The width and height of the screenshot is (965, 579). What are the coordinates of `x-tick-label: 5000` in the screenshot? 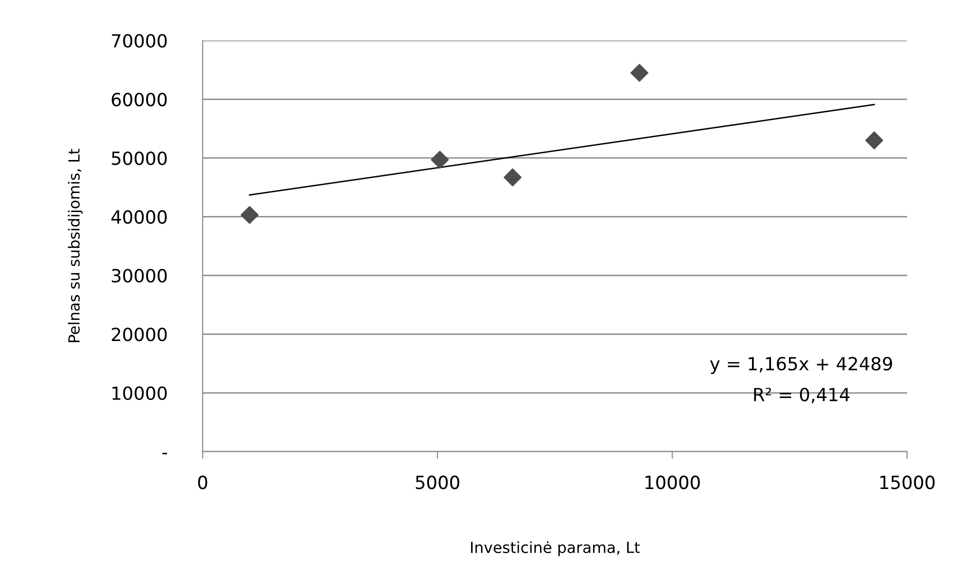 It's located at (438, 483).